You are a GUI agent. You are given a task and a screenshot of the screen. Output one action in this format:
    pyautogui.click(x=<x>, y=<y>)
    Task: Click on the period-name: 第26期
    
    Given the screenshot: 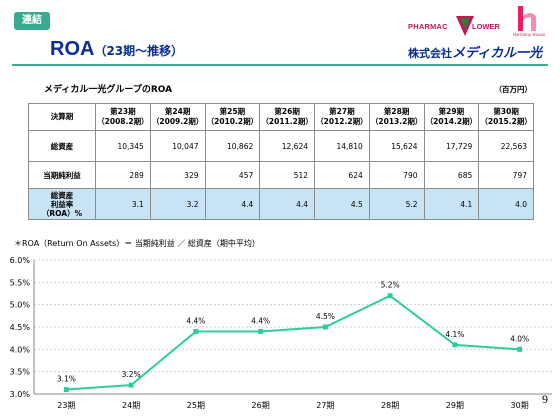 What is the action you would take?
    pyautogui.click(x=287, y=111)
    